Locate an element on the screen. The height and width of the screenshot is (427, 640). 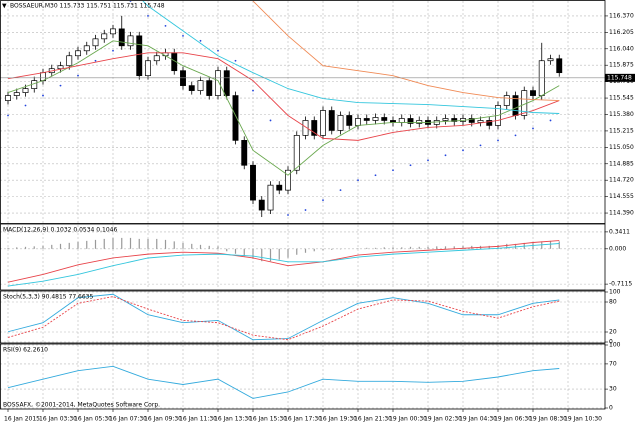
x-tick-label: 16 Jan 17:30 is located at coordinates (303, 419).